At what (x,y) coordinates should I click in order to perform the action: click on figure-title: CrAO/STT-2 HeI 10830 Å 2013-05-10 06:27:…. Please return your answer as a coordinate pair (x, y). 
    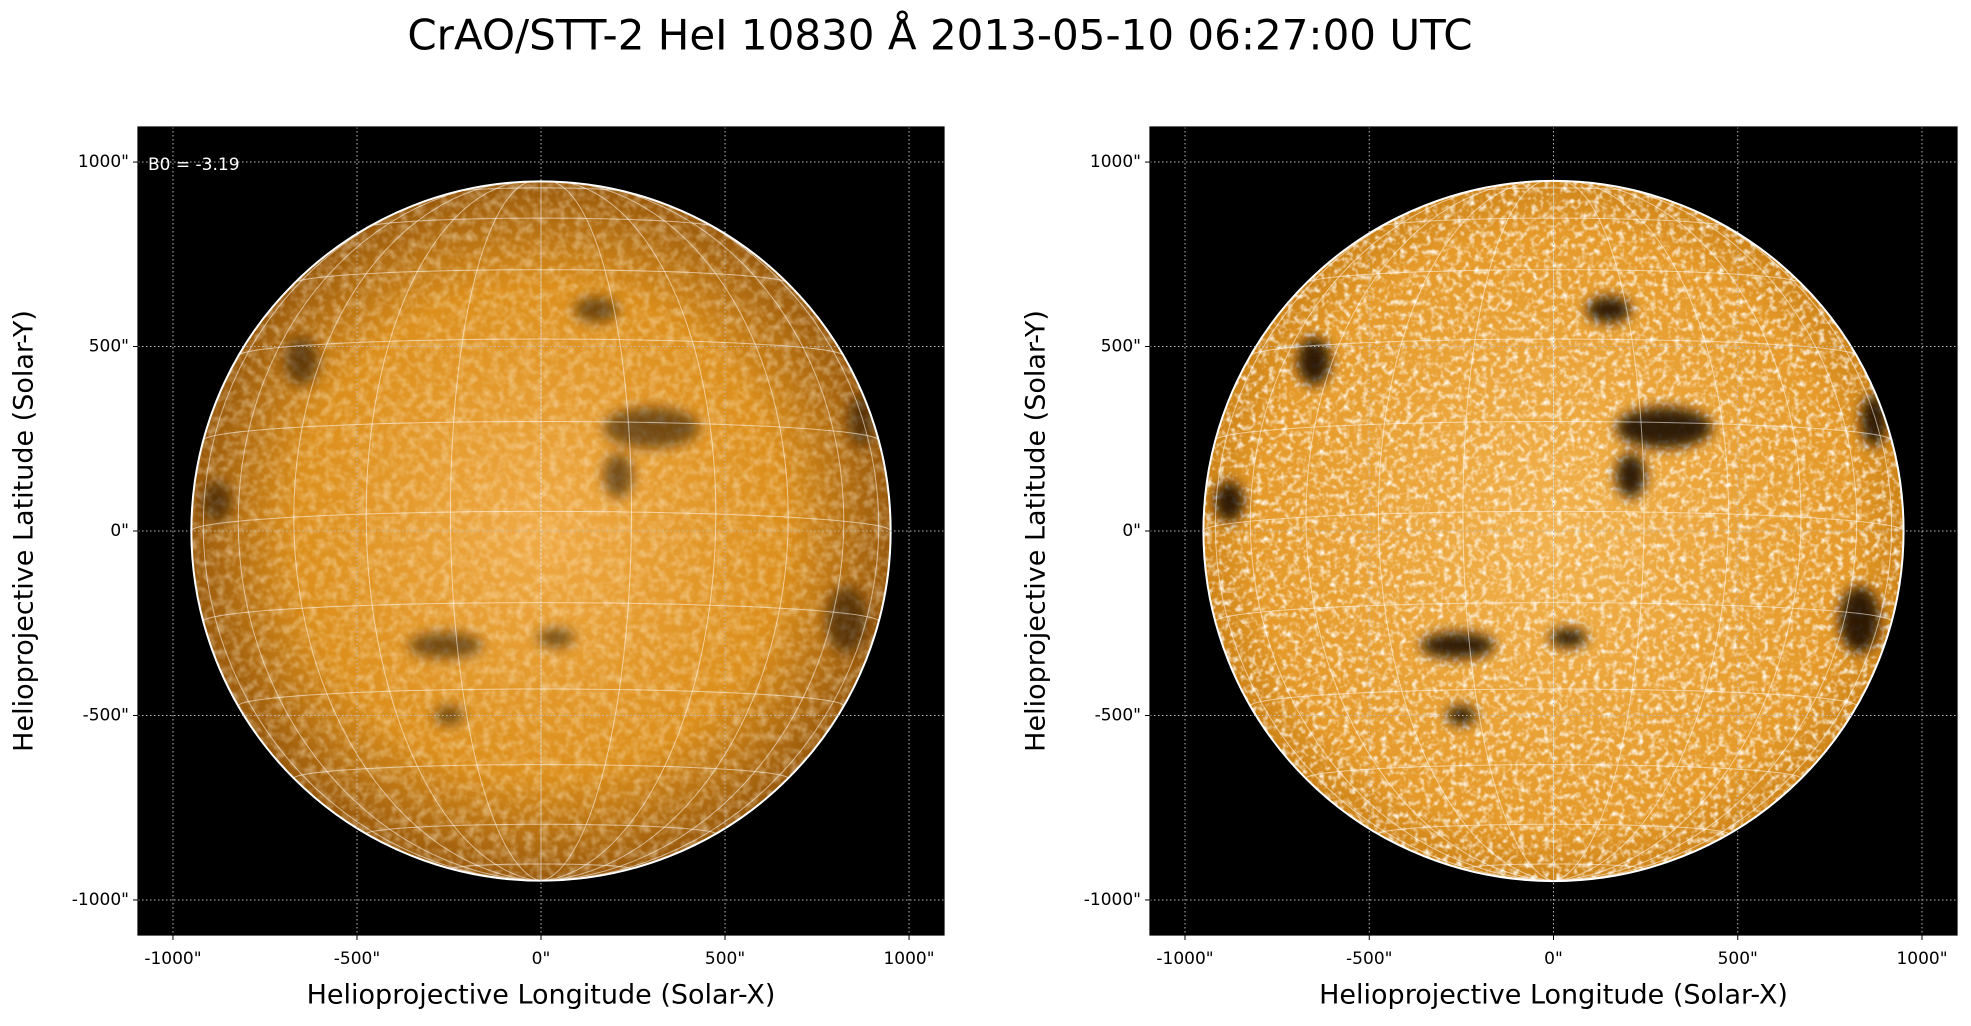
    Looking at the image, I should click on (939, 35).